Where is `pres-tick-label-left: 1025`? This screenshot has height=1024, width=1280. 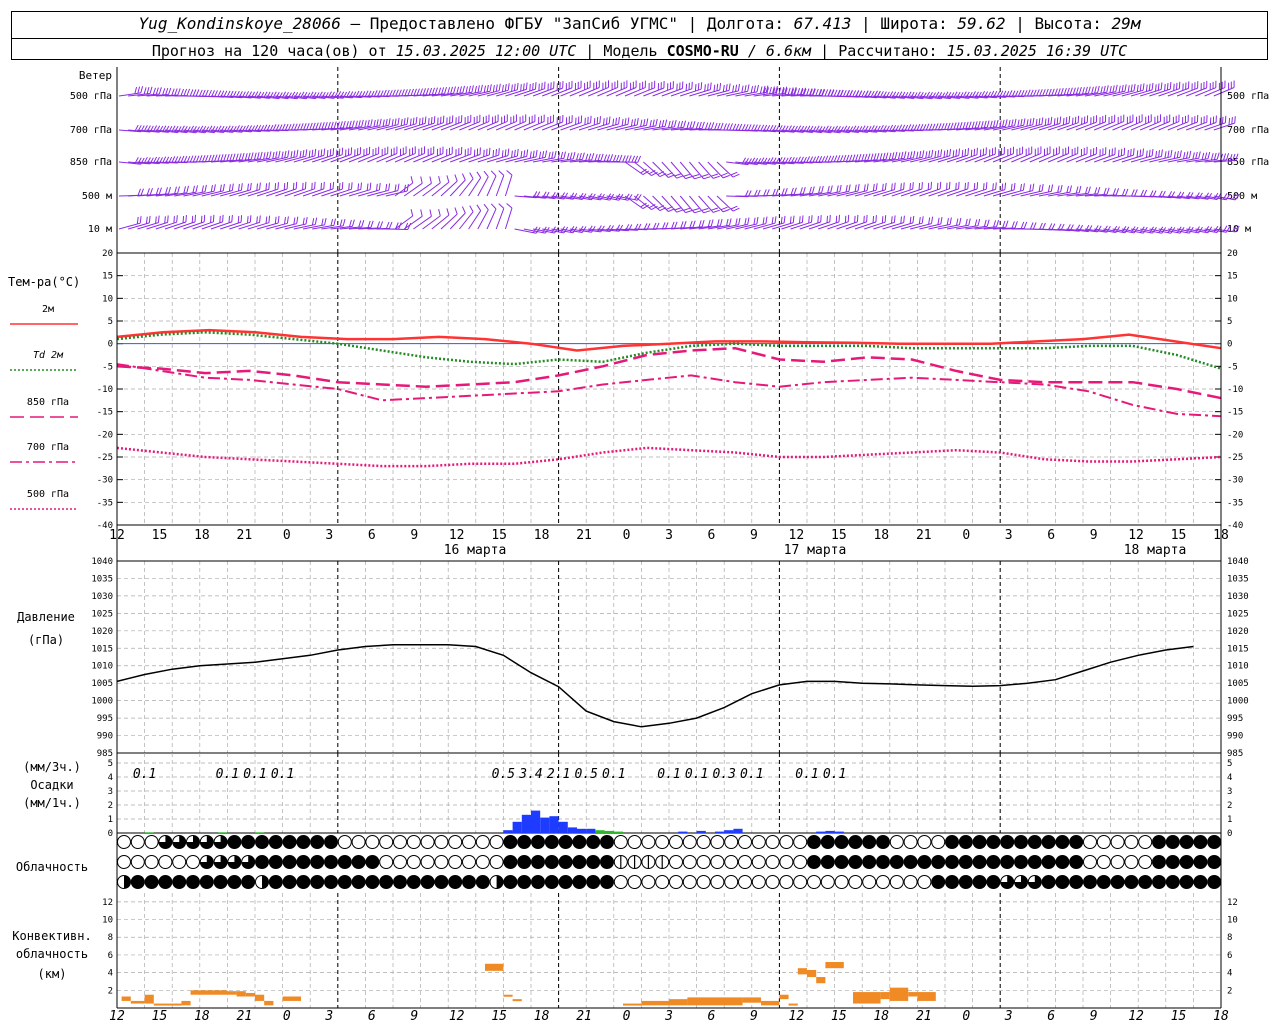
pres-tick-label-left: 1025 is located at coordinates (102, 614).